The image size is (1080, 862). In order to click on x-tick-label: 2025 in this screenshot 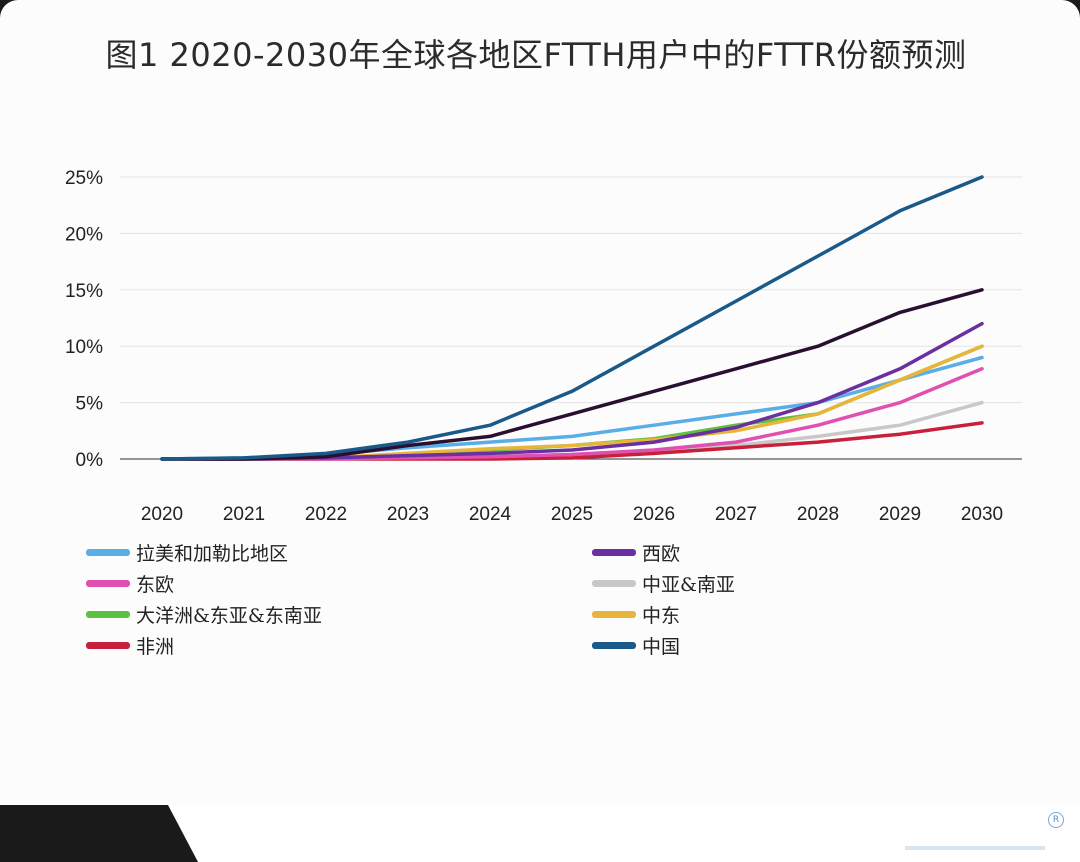, I will do `click(572, 514)`.